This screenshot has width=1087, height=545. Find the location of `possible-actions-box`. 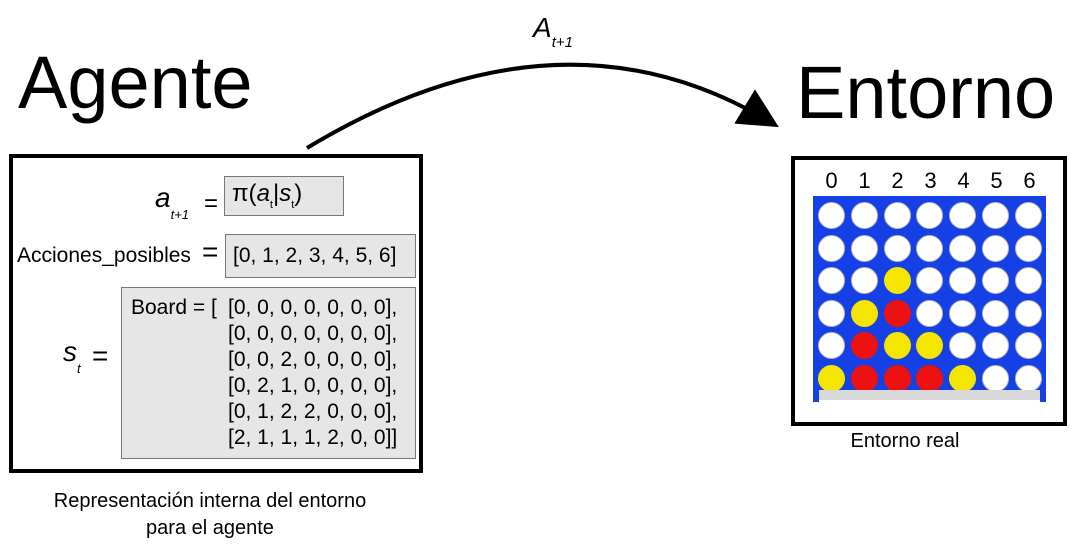

possible-actions-box is located at coordinates (320, 256).